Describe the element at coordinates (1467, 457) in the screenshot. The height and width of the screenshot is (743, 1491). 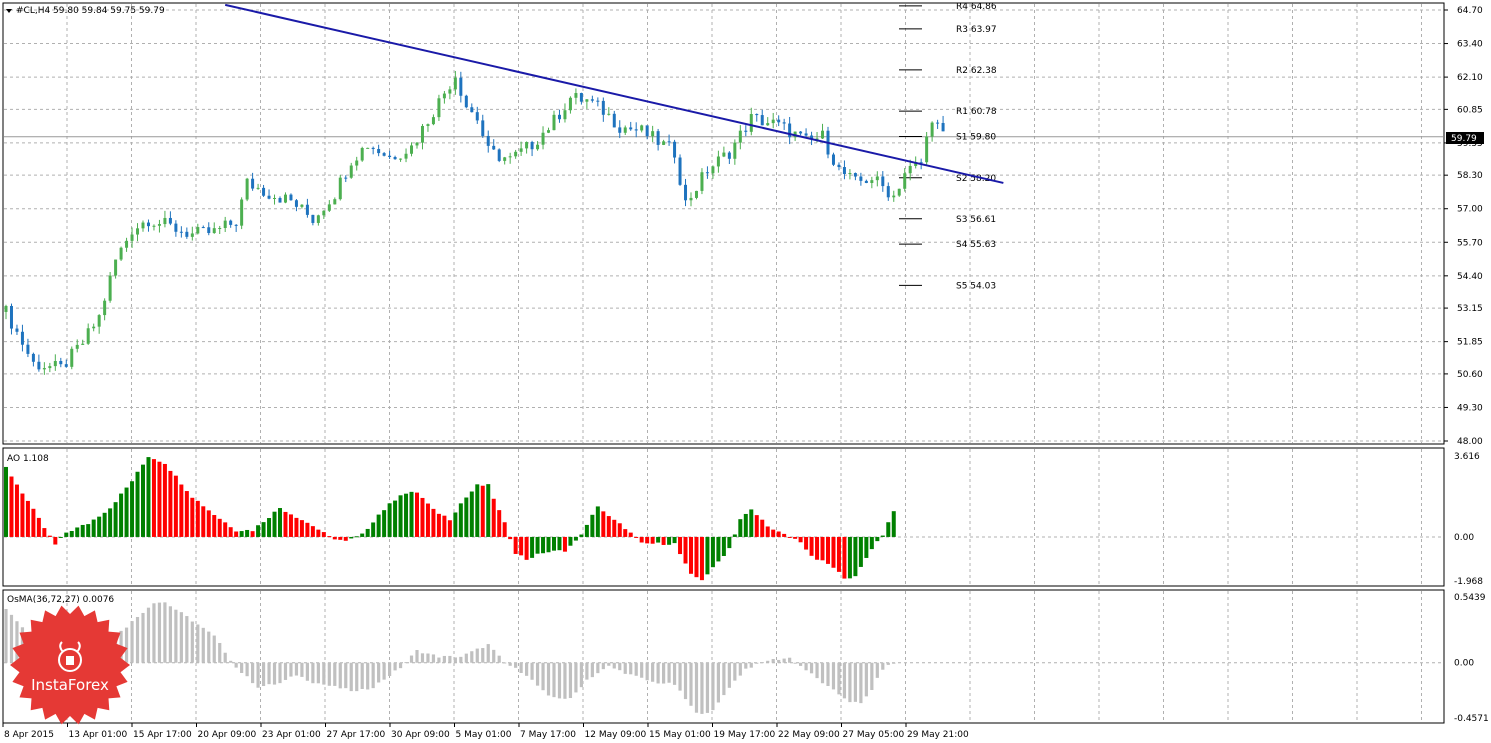
I see `ao-tick-label: 3.616` at that location.